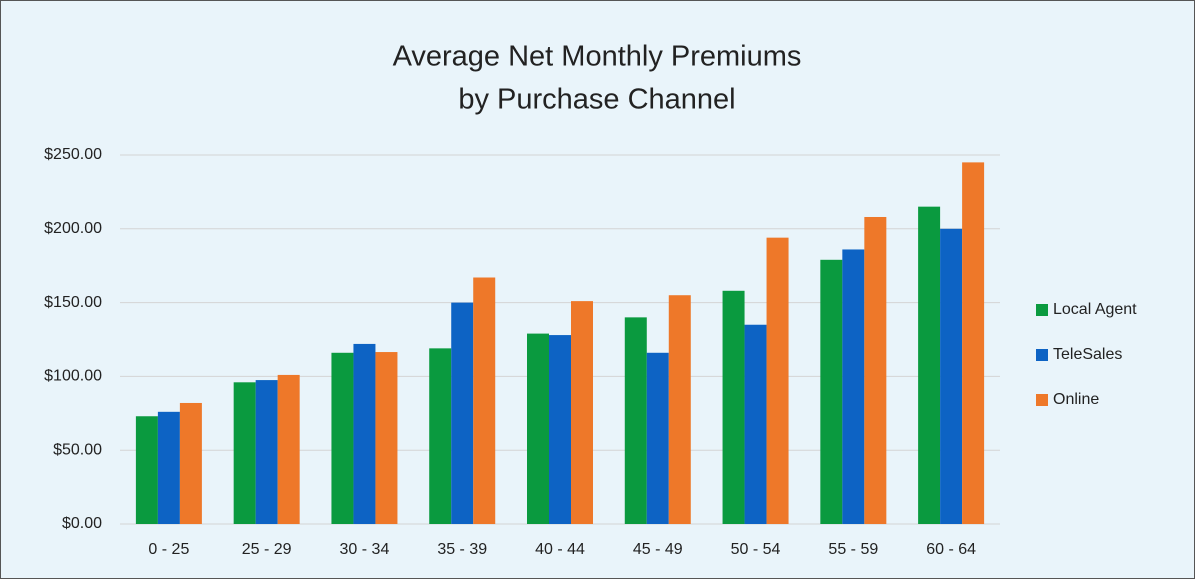  What do you see at coordinates (73, 228) in the screenshot?
I see `y-tick-label: $200.00` at bounding box center [73, 228].